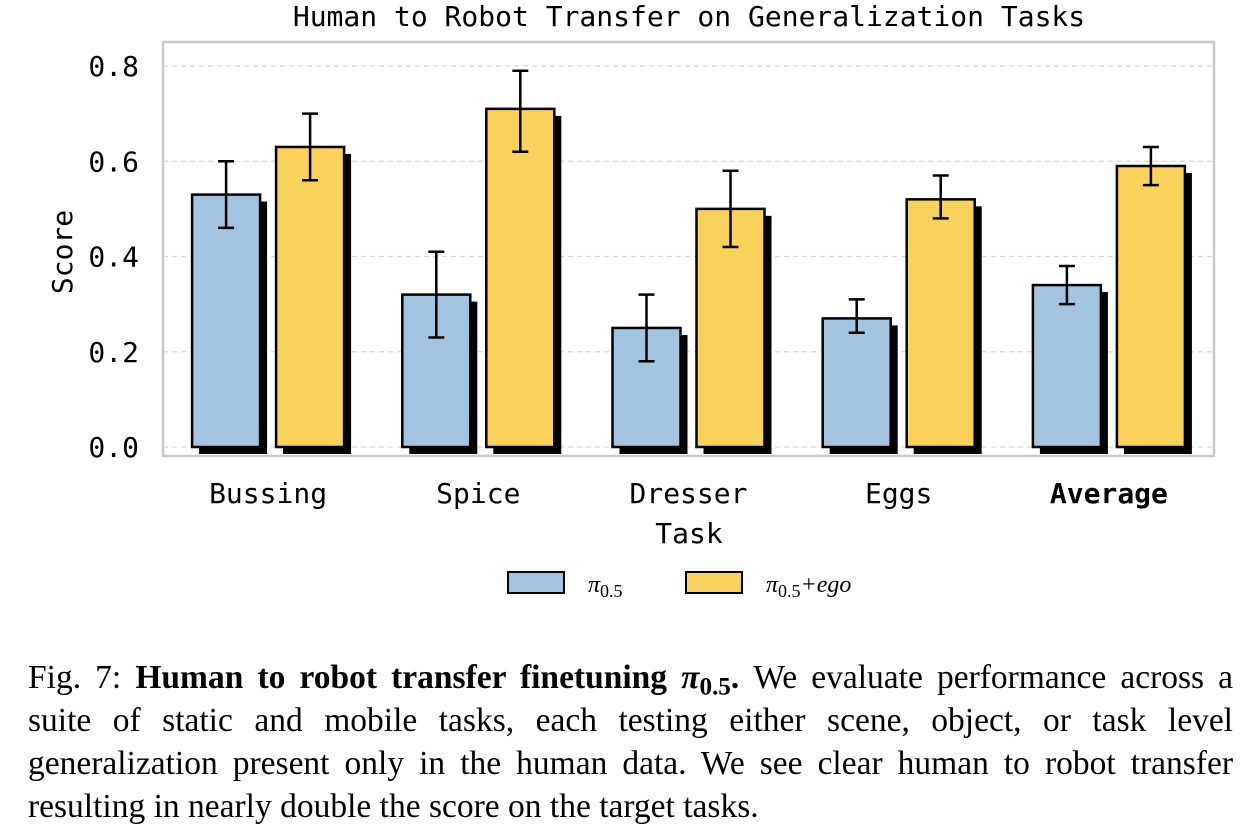  What do you see at coordinates (113, 257) in the screenshot?
I see `y-tick-label: 0.4` at bounding box center [113, 257].